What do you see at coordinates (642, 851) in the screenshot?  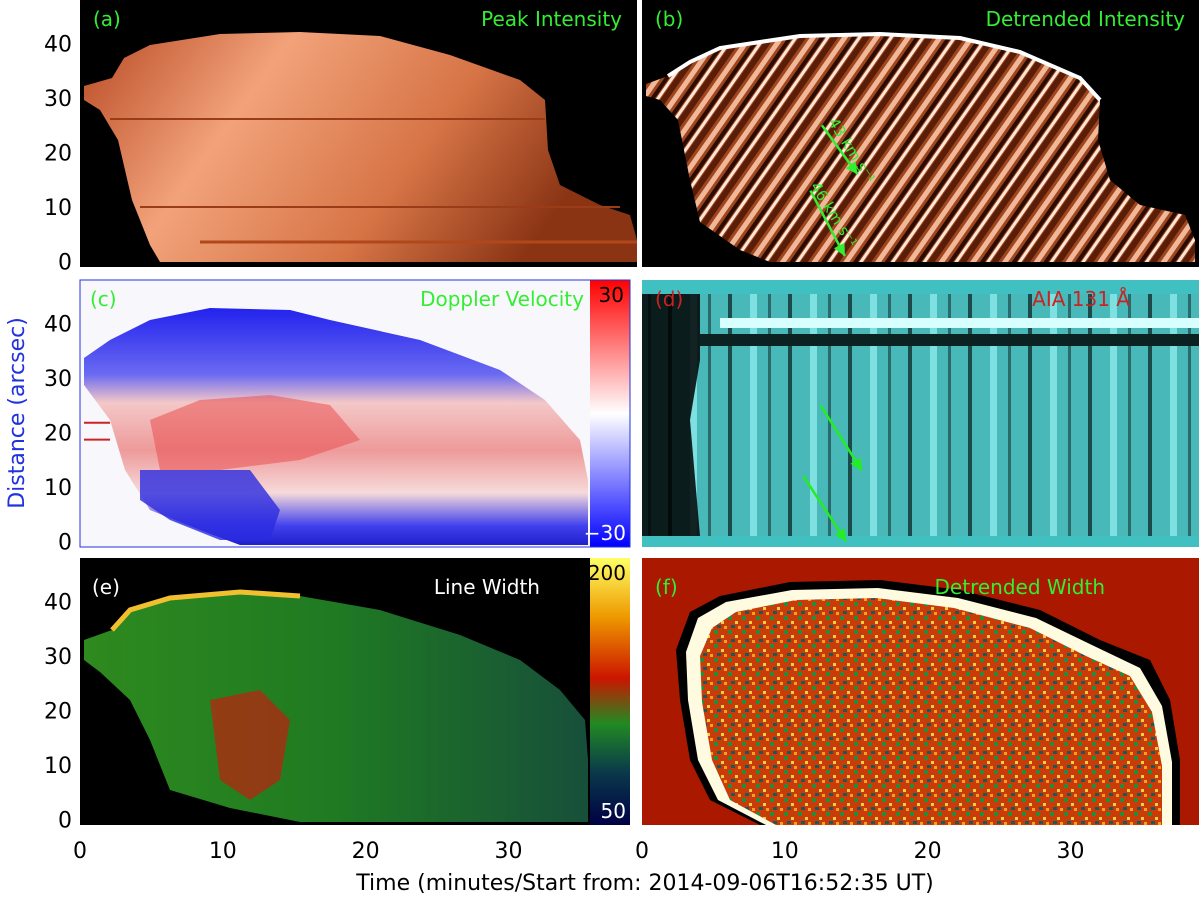 I see `x-tick-label-right-0: 0` at bounding box center [642, 851].